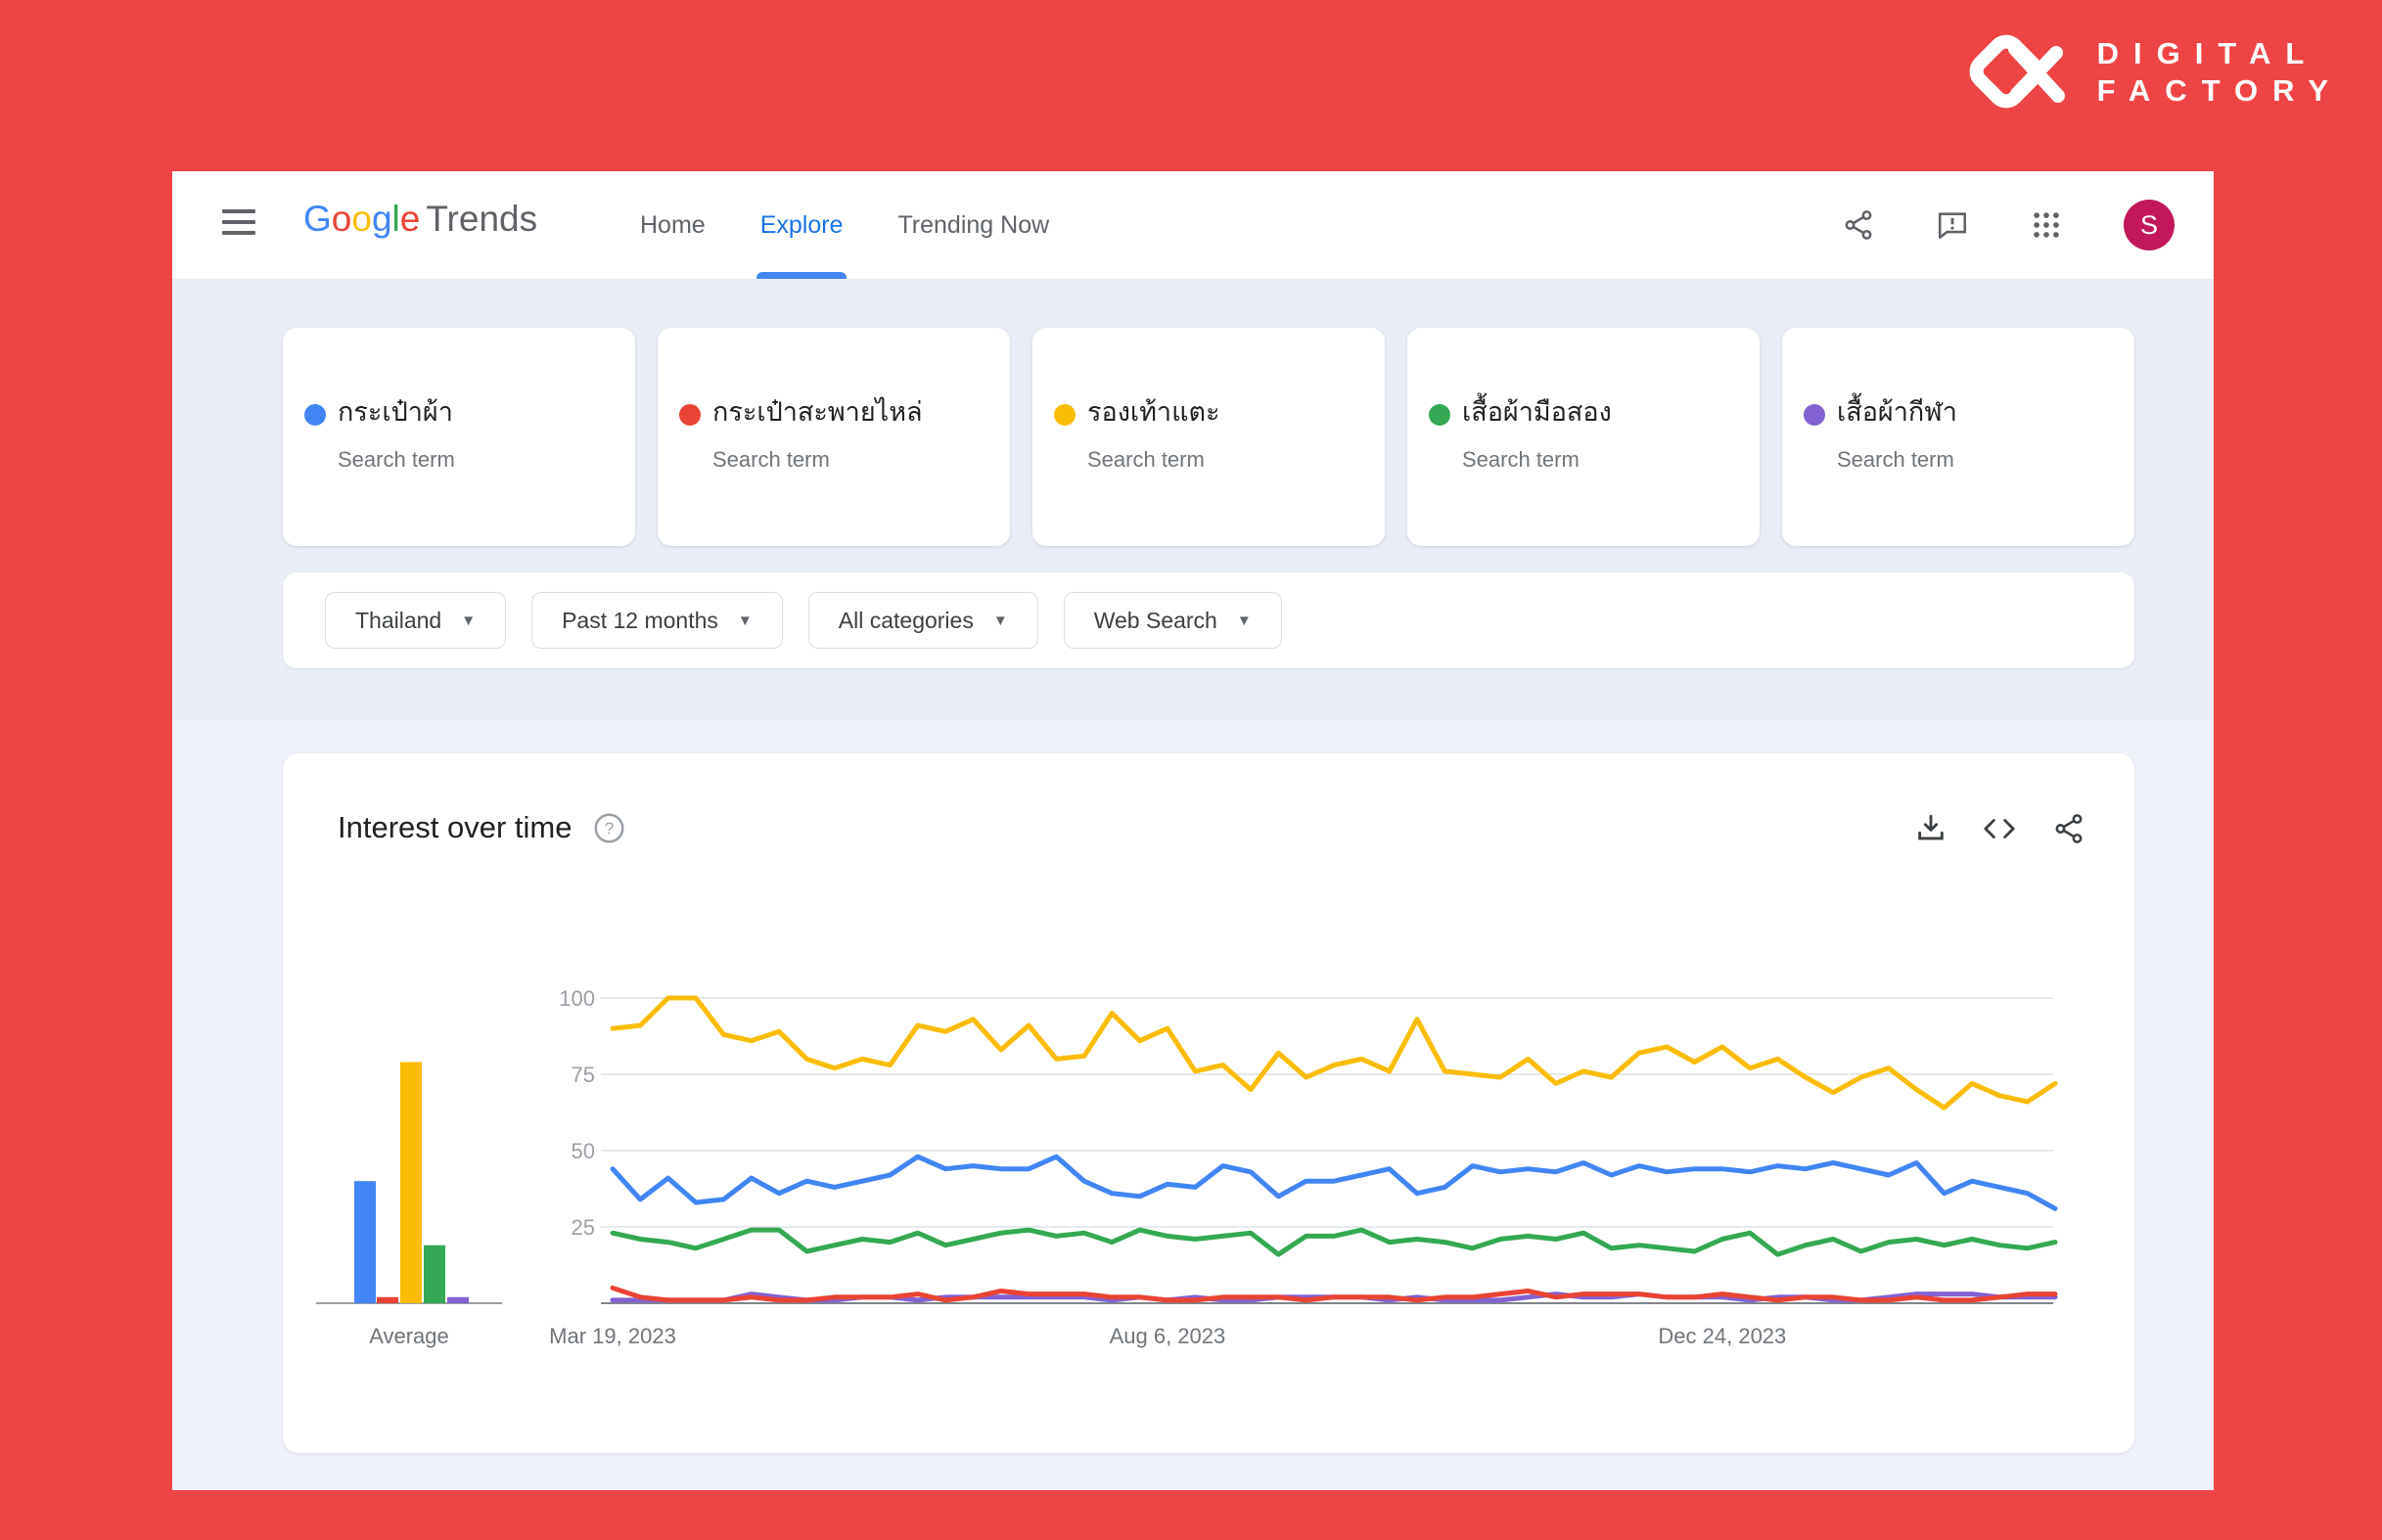  What do you see at coordinates (1155, 620) in the screenshot?
I see `filter-search-type-value: Web Search` at bounding box center [1155, 620].